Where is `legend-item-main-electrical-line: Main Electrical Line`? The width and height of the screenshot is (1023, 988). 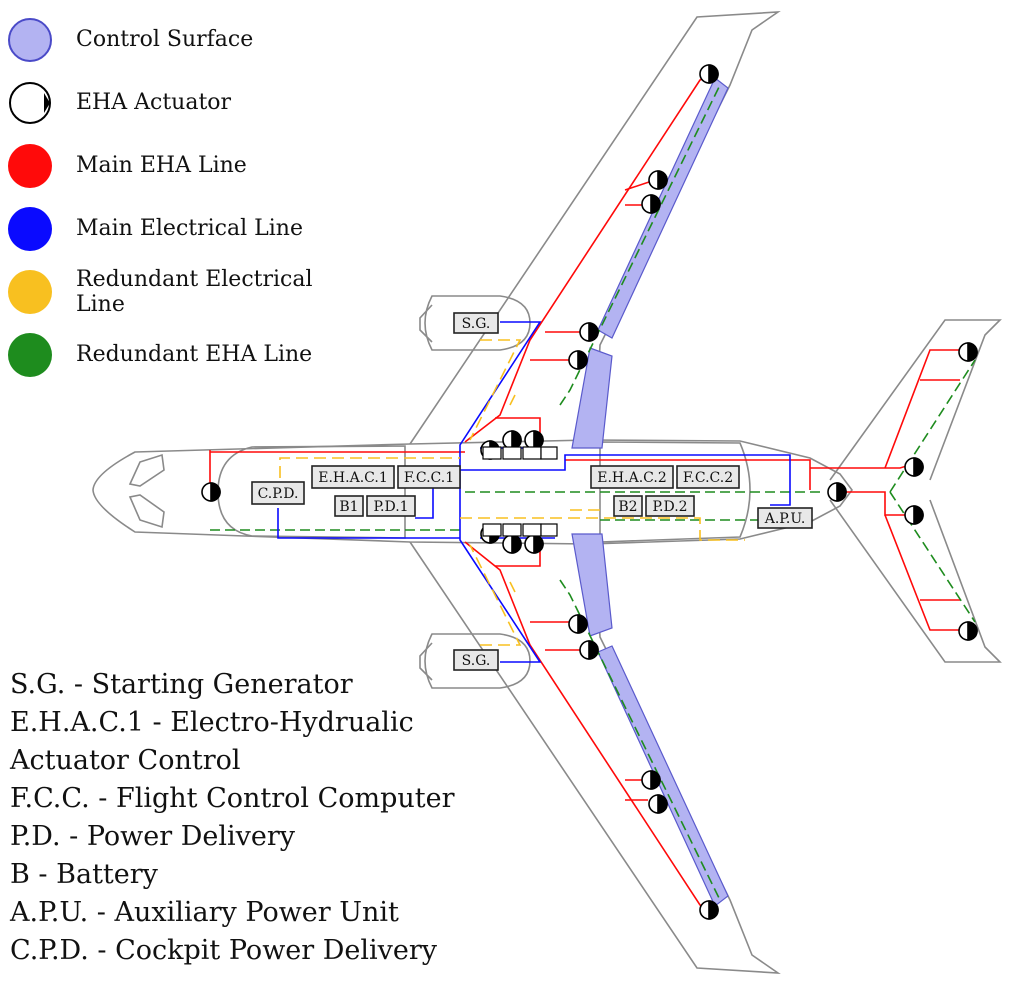
legend-item-main-electrical-line: Main Electrical Line is located at coordinates (188, 228).